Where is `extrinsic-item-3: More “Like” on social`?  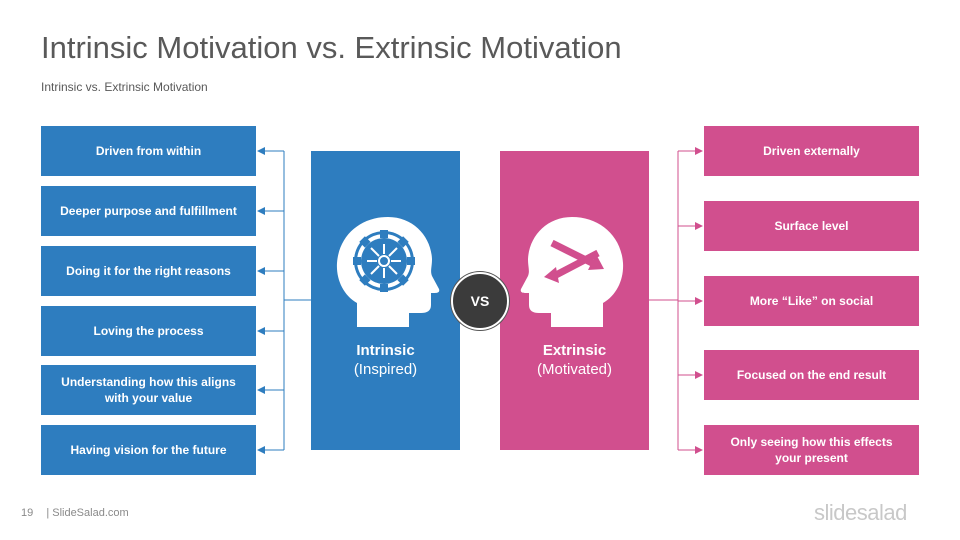 extrinsic-item-3: More “Like” on social is located at coordinates (811, 301).